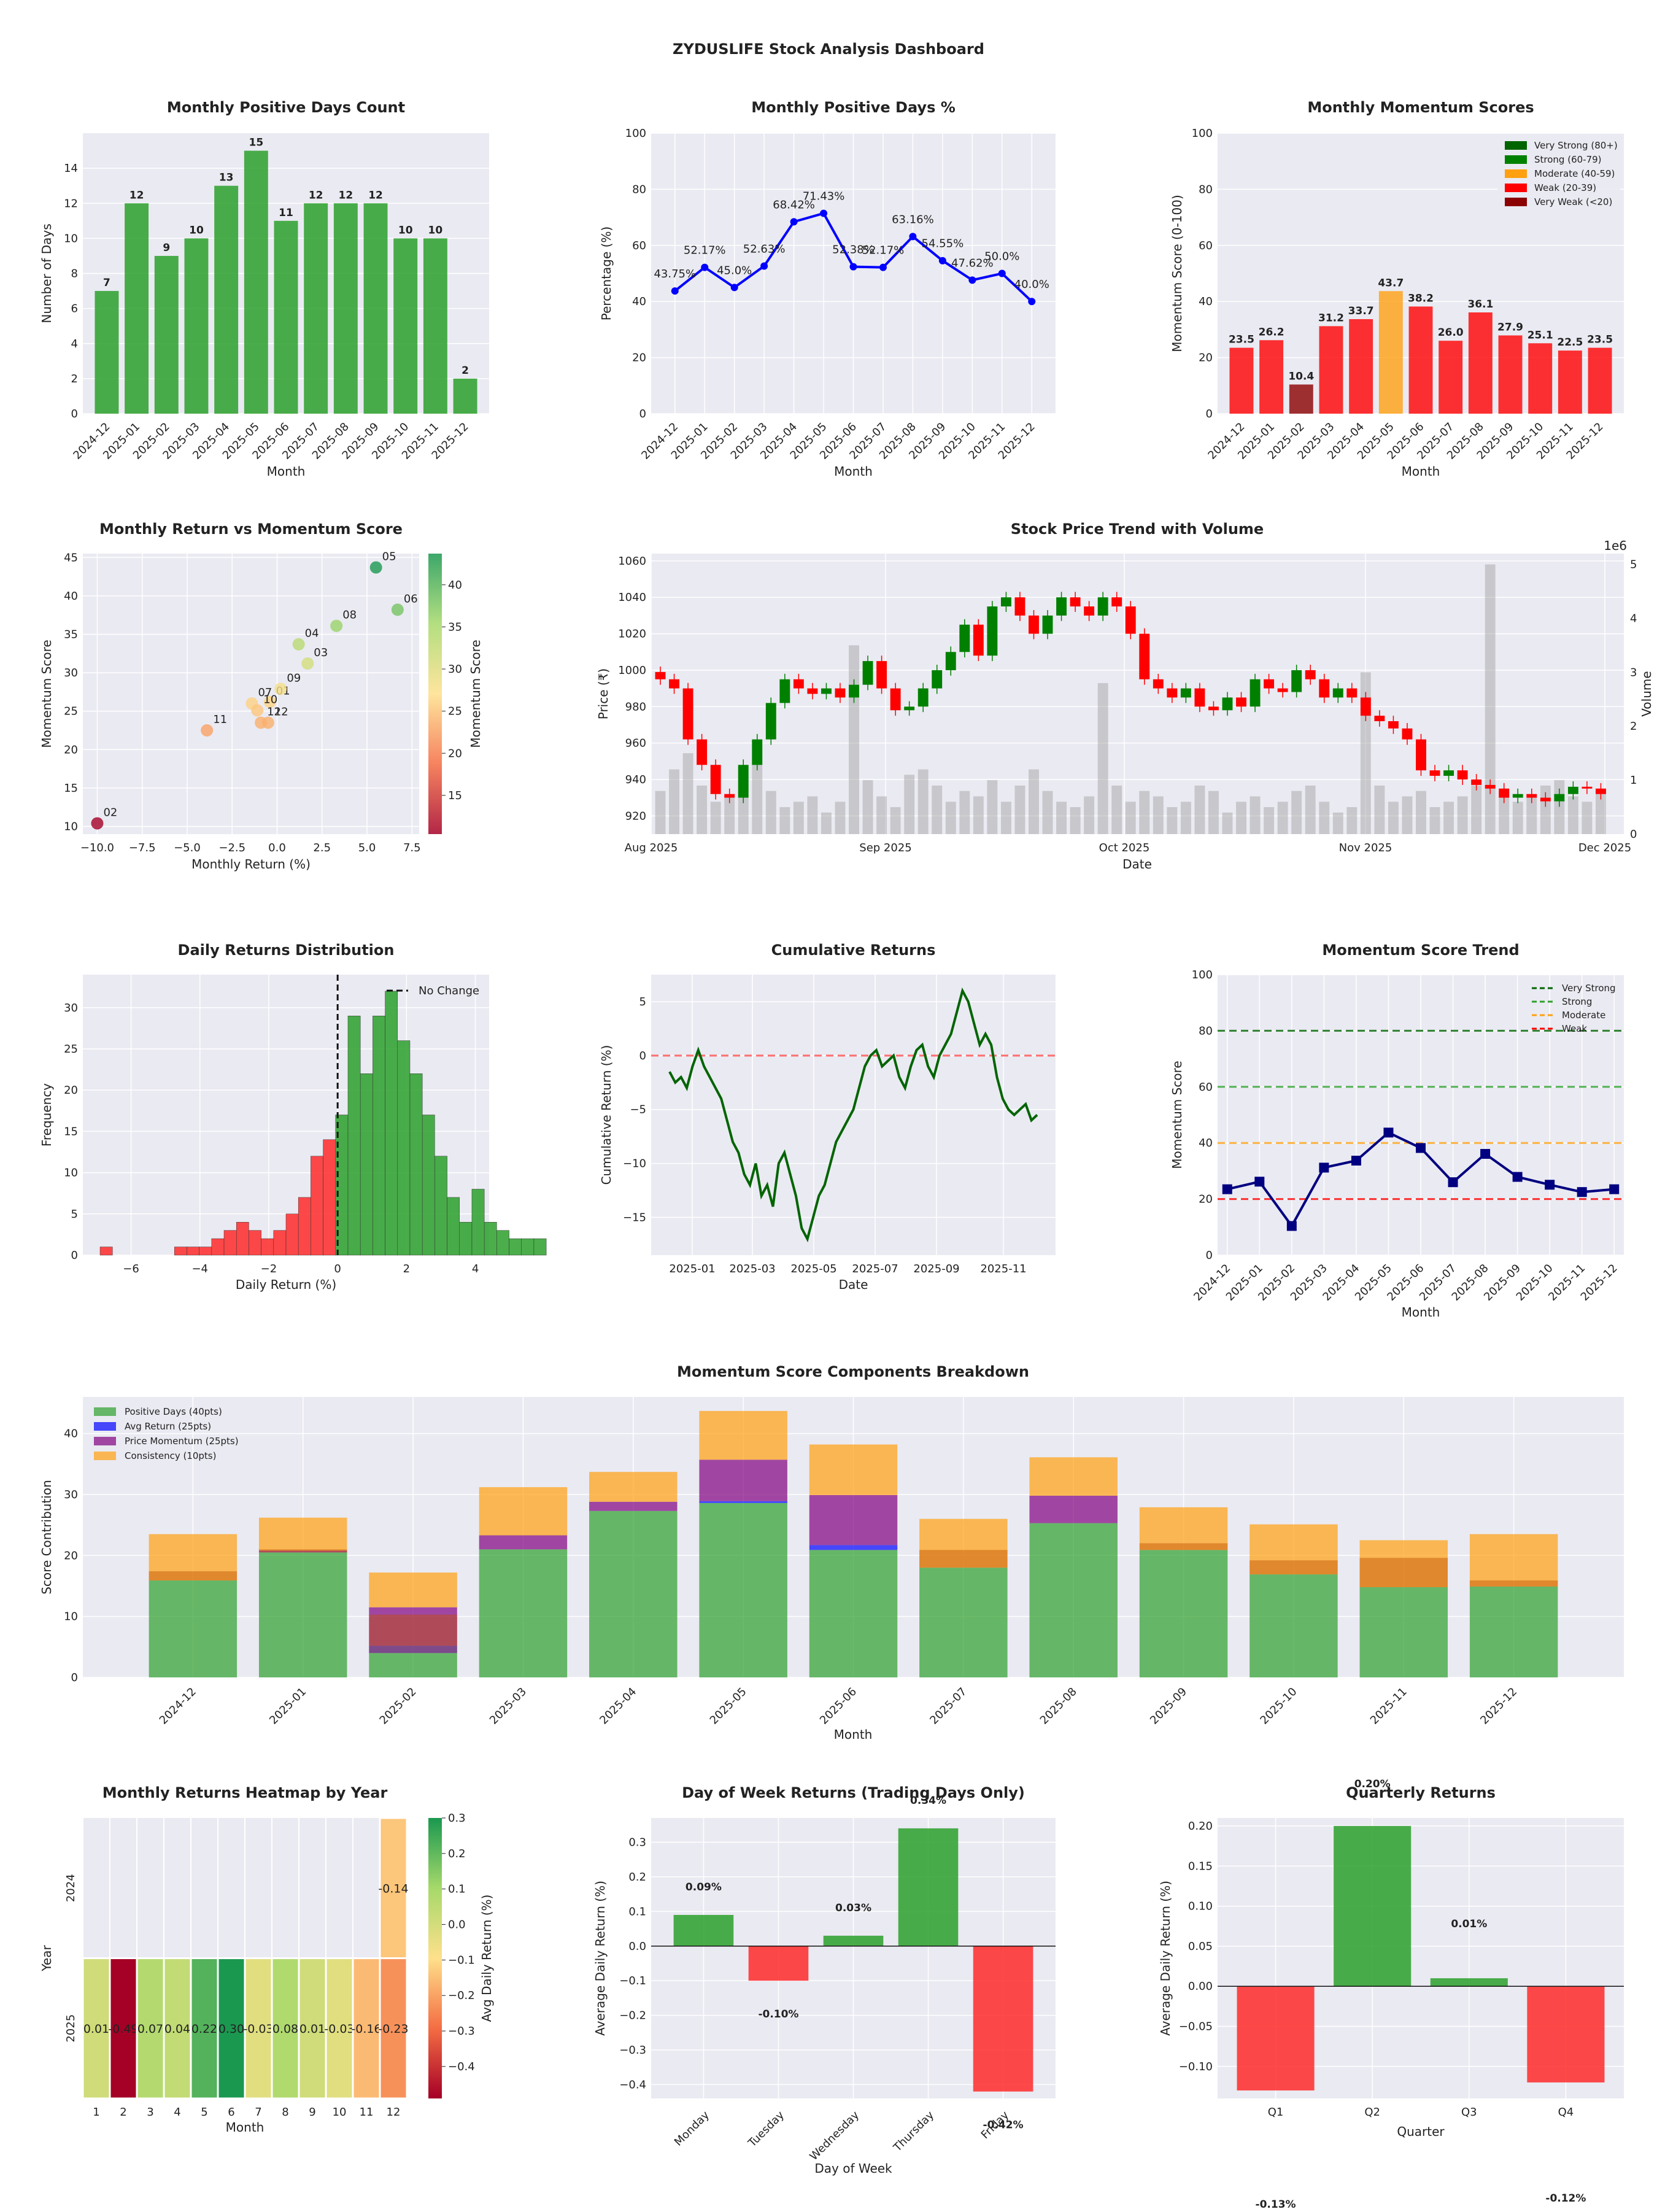  What do you see at coordinates (269, 1269) in the screenshot?
I see `hist-xtick-label: −2` at bounding box center [269, 1269].